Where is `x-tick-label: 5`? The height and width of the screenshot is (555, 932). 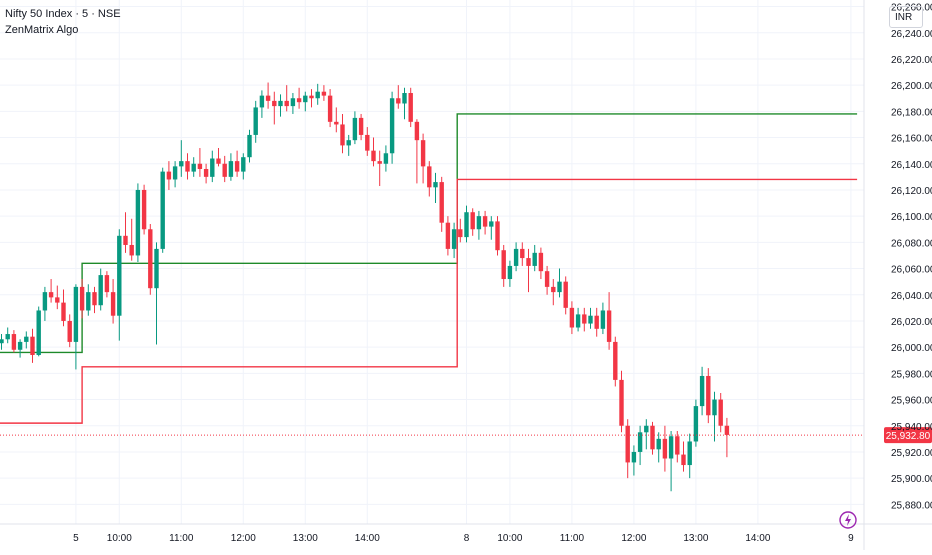 x-tick-label: 5 is located at coordinates (76, 538).